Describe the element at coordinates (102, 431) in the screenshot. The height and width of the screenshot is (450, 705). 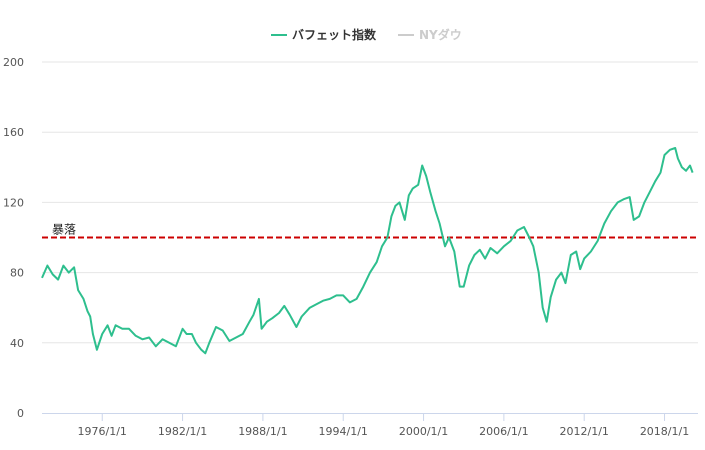
I see `x-tick-label-0: 1976/1/1` at that location.